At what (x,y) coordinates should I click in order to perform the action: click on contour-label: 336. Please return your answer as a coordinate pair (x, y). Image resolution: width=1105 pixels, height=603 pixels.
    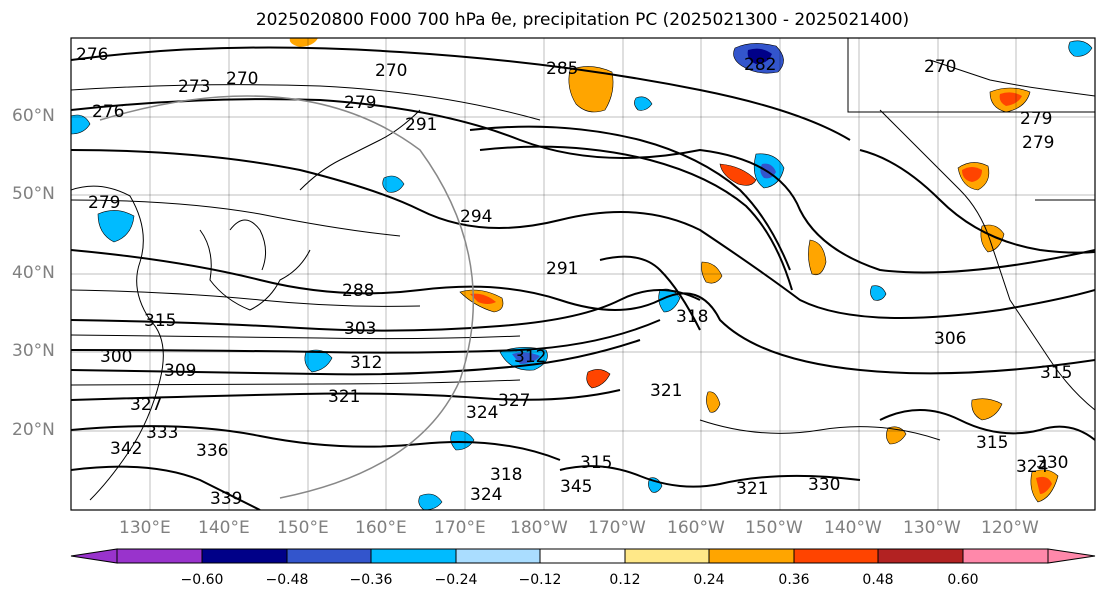
    Looking at the image, I should click on (212, 451).